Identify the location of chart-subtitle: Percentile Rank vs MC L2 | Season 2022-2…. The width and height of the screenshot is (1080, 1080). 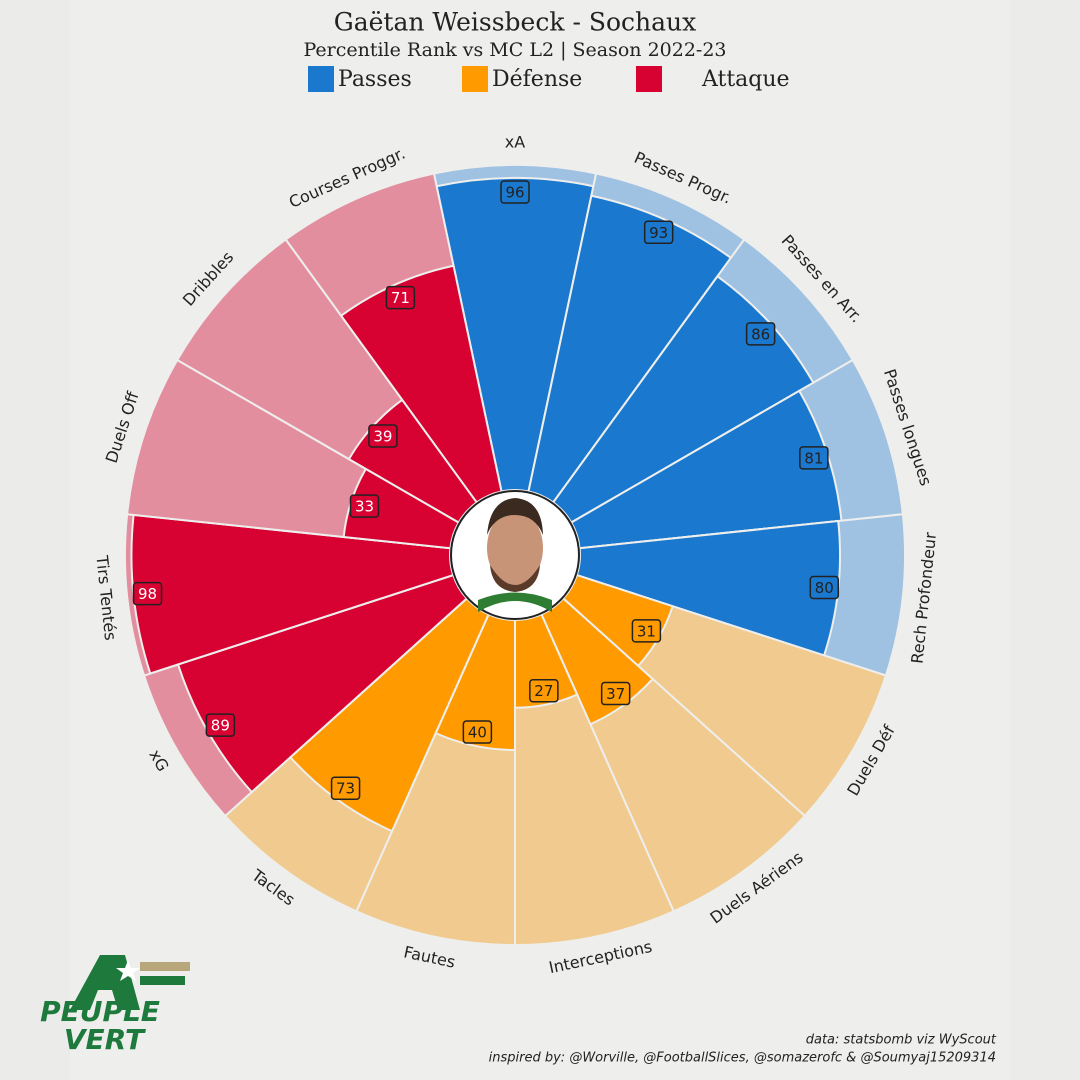
(514, 50).